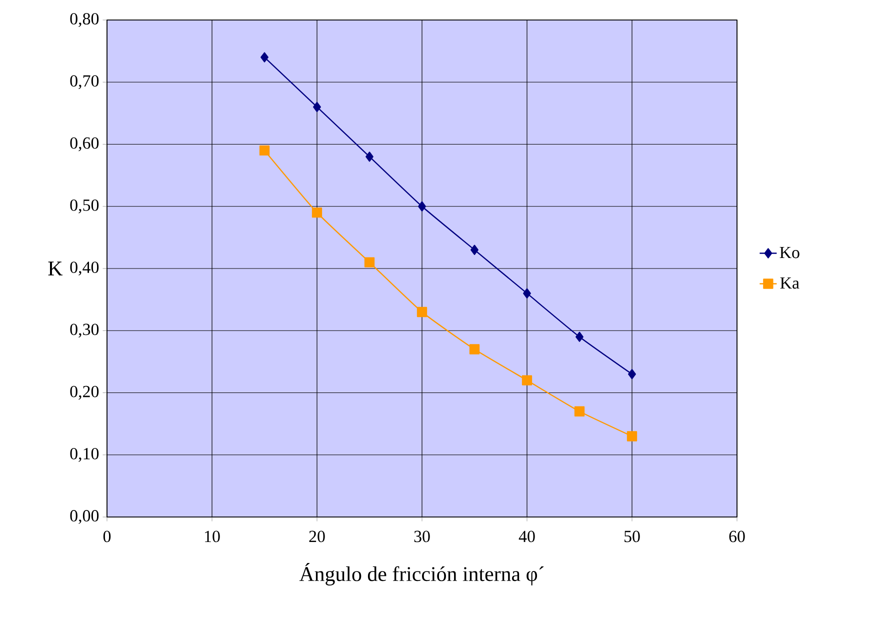 The width and height of the screenshot is (870, 633). Describe the element at coordinates (212, 536) in the screenshot. I see `x-tick-label: 10` at that location.